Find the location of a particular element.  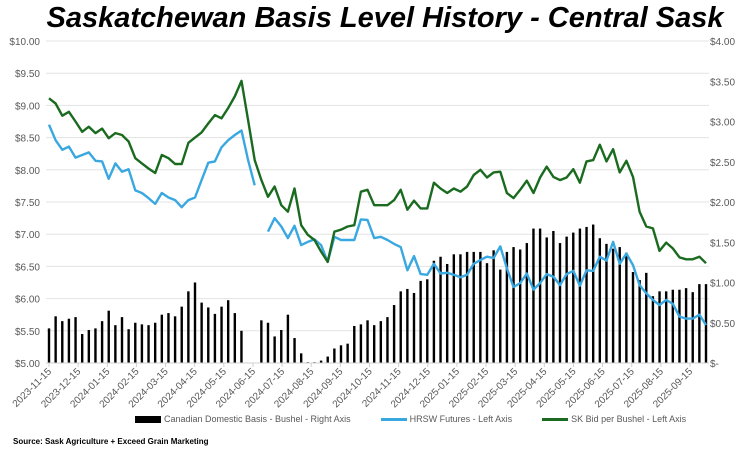

legend-swatch-basis is located at coordinates (148, 419).